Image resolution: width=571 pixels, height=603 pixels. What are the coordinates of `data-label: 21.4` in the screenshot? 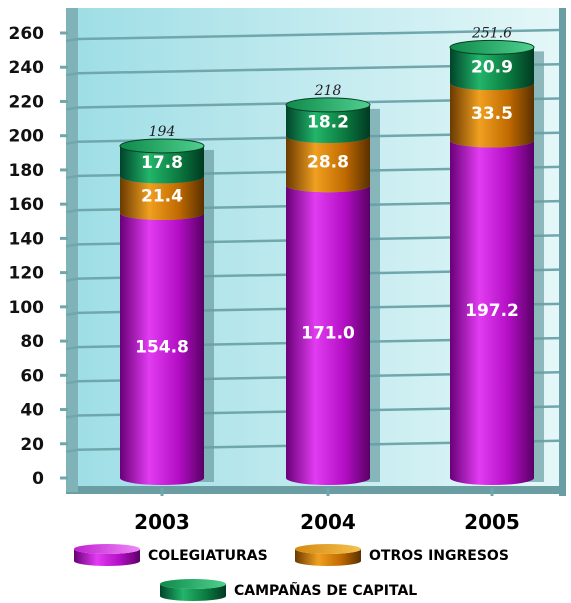 It's located at (162, 197).